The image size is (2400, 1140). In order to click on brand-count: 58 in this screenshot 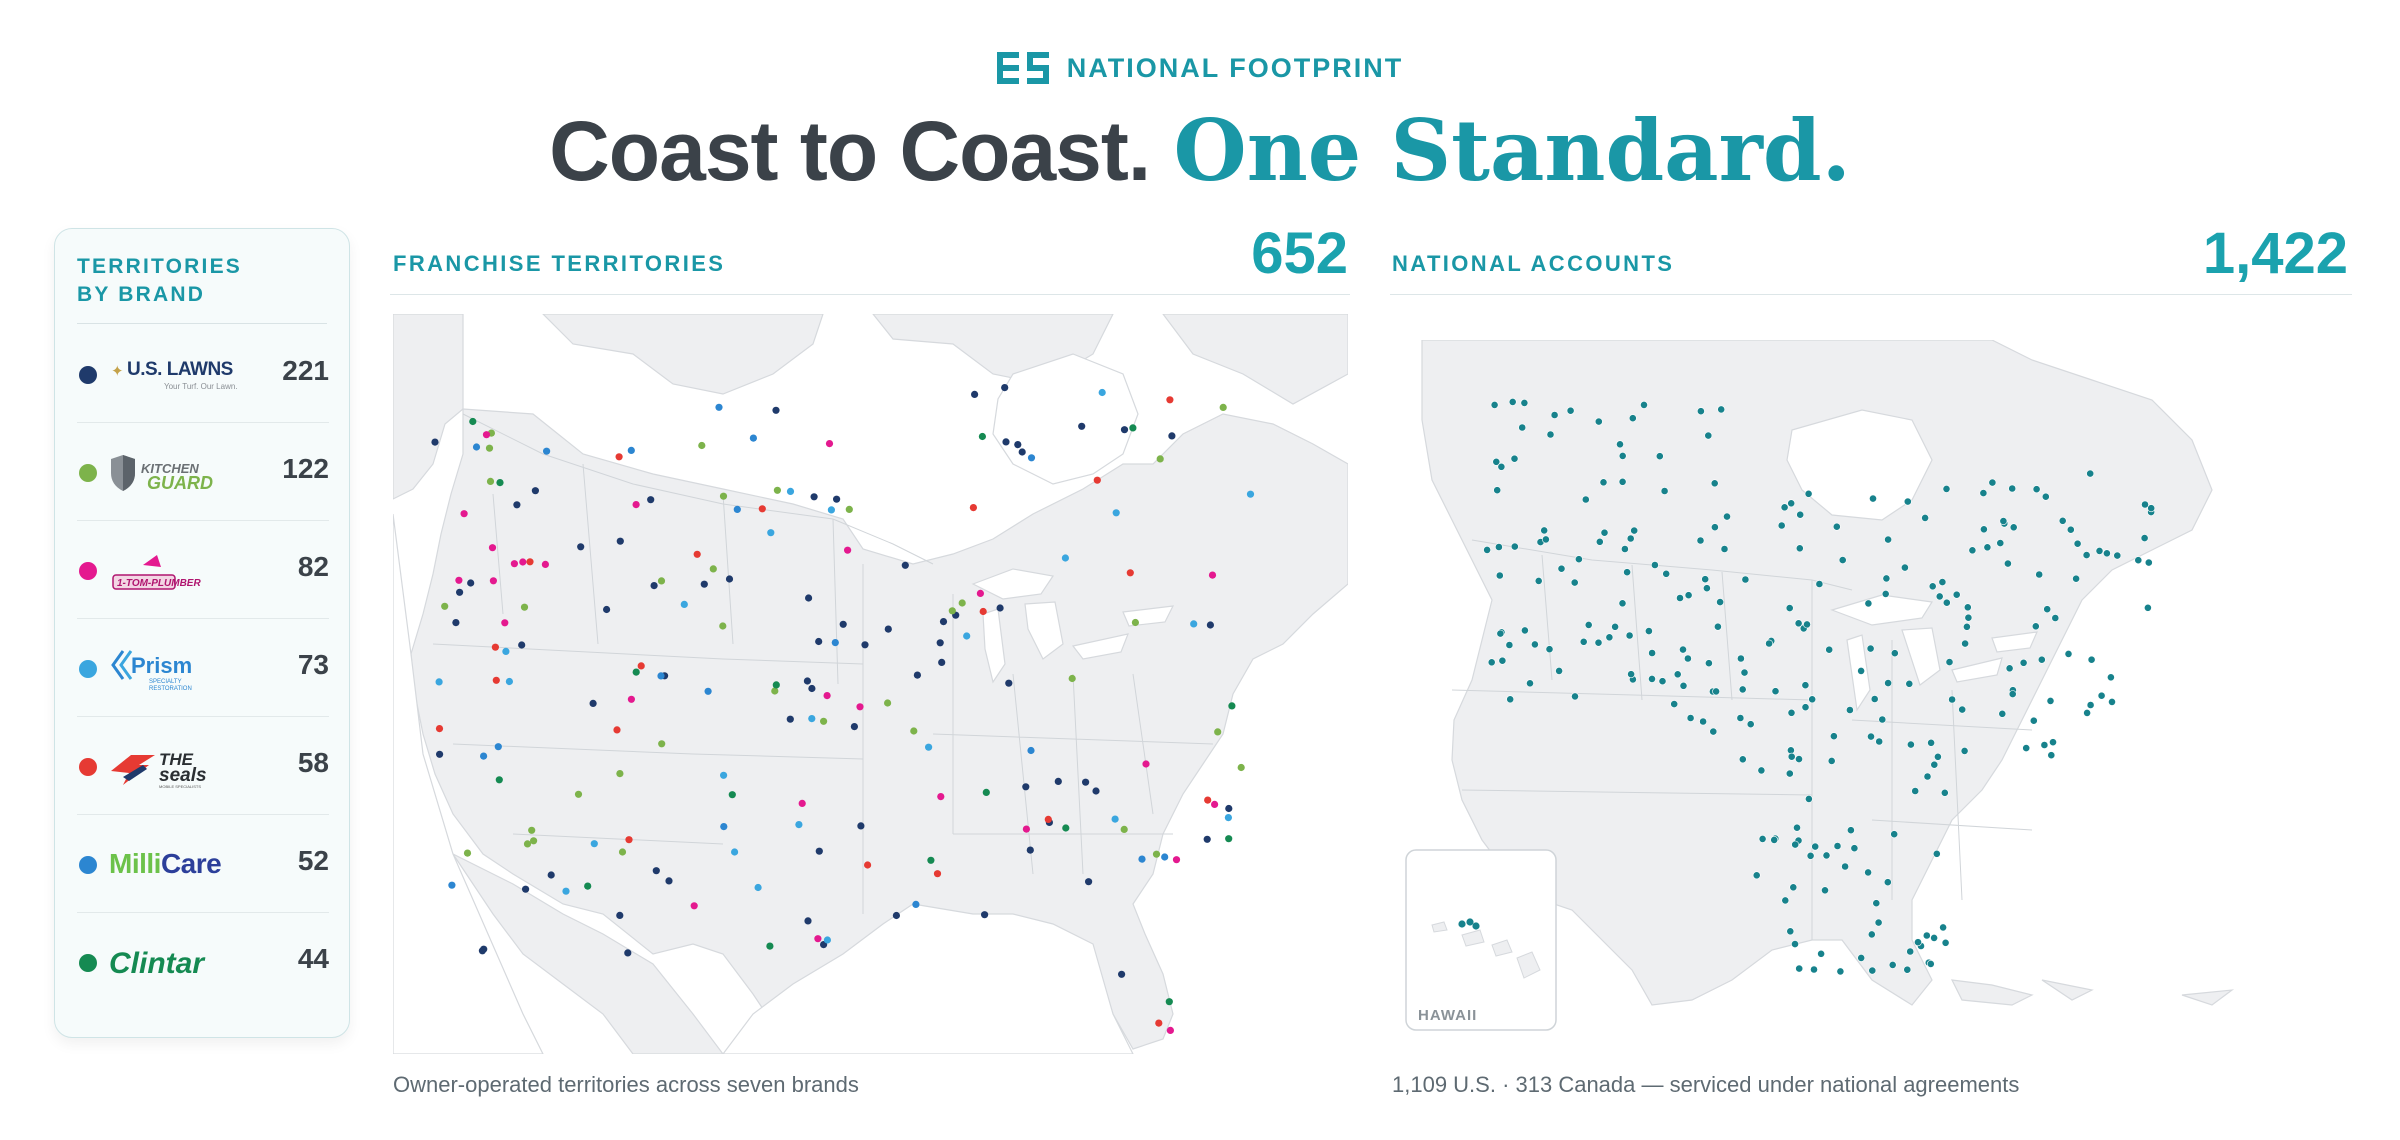, I will do `click(313, 762)`.